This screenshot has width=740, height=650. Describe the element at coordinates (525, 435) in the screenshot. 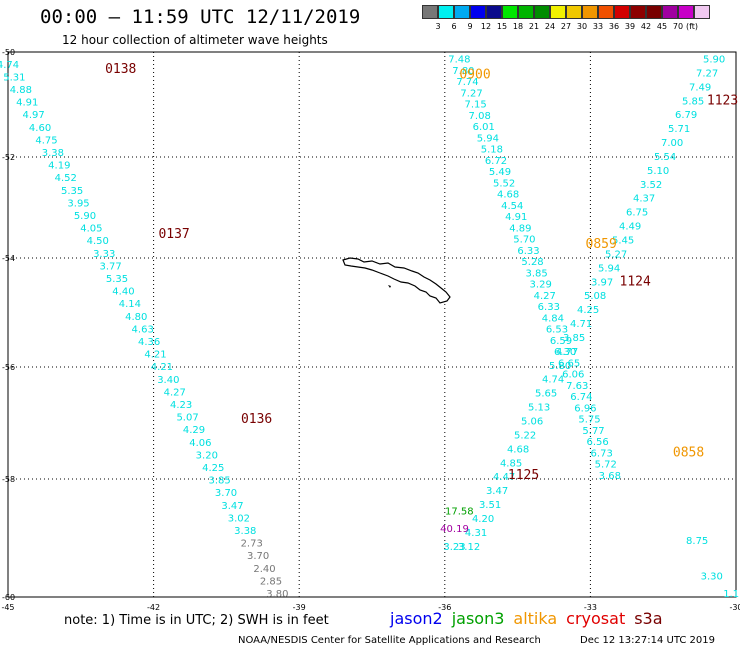

I see `swh-value: 5.22` at that location.